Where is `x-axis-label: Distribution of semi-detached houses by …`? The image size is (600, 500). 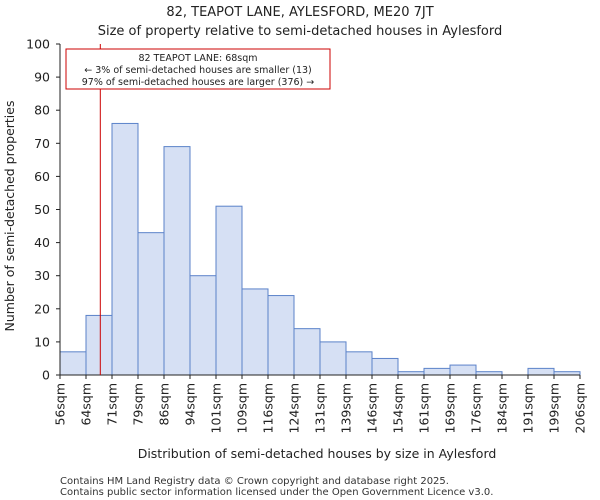
x-axis-label: Distribution of semi-detached houses by … is located at coordinates (317, 453).